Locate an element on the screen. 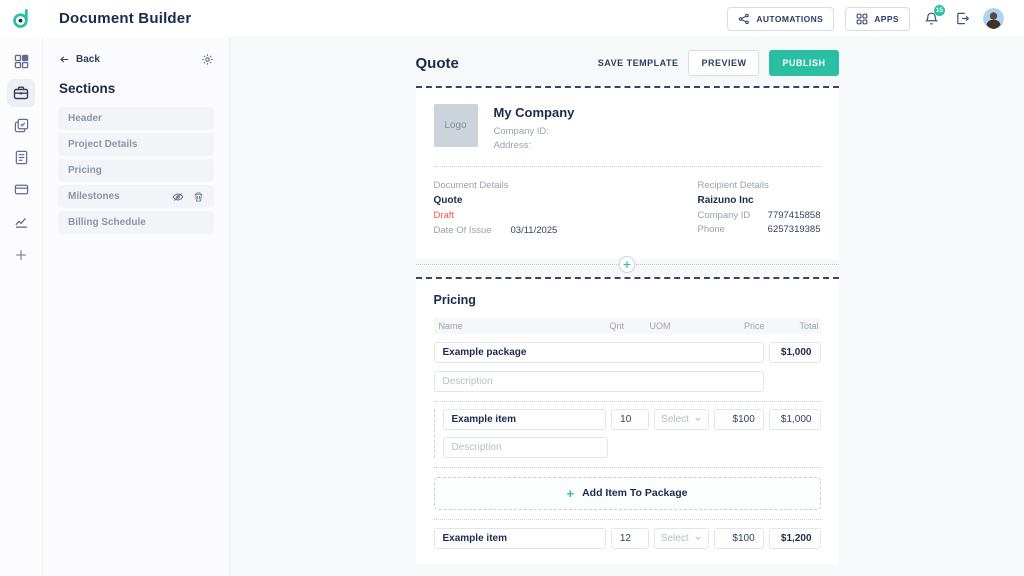  door-arrow-icon is located at coordinates (962, 18).